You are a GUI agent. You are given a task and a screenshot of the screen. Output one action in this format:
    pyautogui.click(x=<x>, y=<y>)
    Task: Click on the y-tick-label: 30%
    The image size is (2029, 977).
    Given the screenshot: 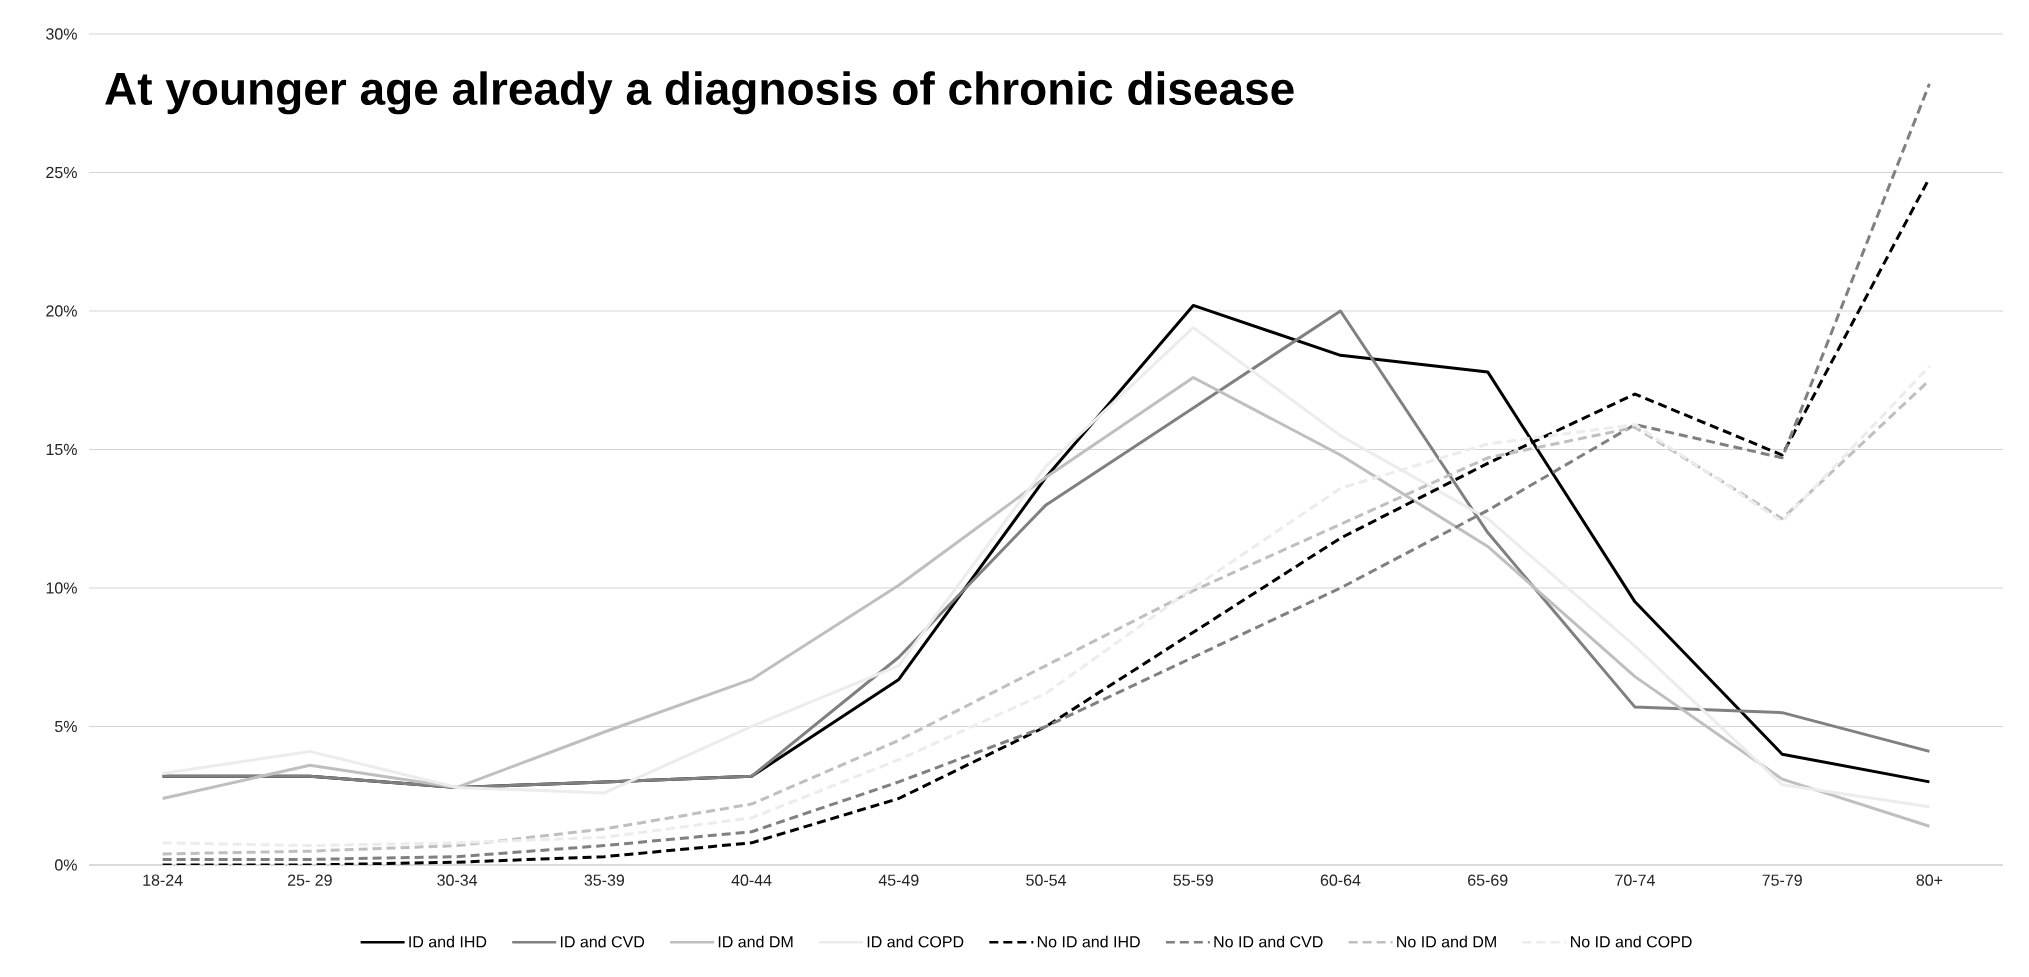 What is the action you would take?
    pyautogui.click(x=61, y=34)
    